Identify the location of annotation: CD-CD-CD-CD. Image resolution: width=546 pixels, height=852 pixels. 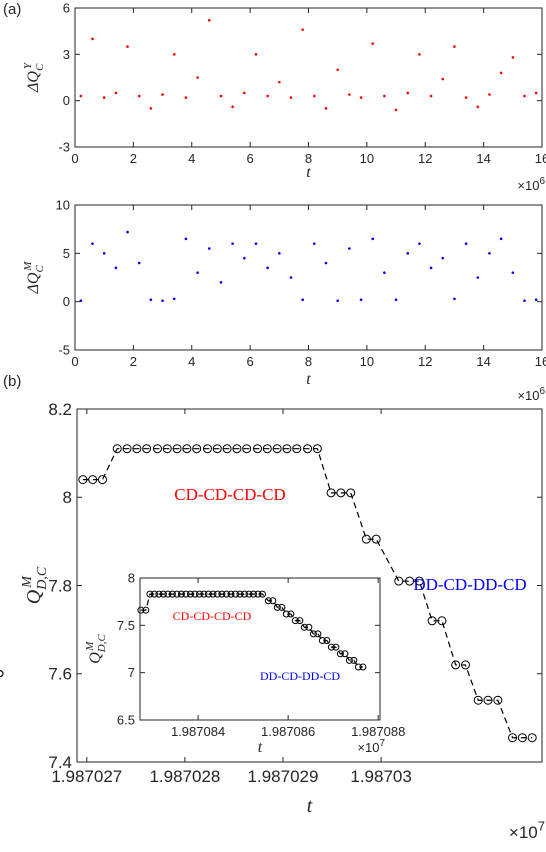
(229, 494).